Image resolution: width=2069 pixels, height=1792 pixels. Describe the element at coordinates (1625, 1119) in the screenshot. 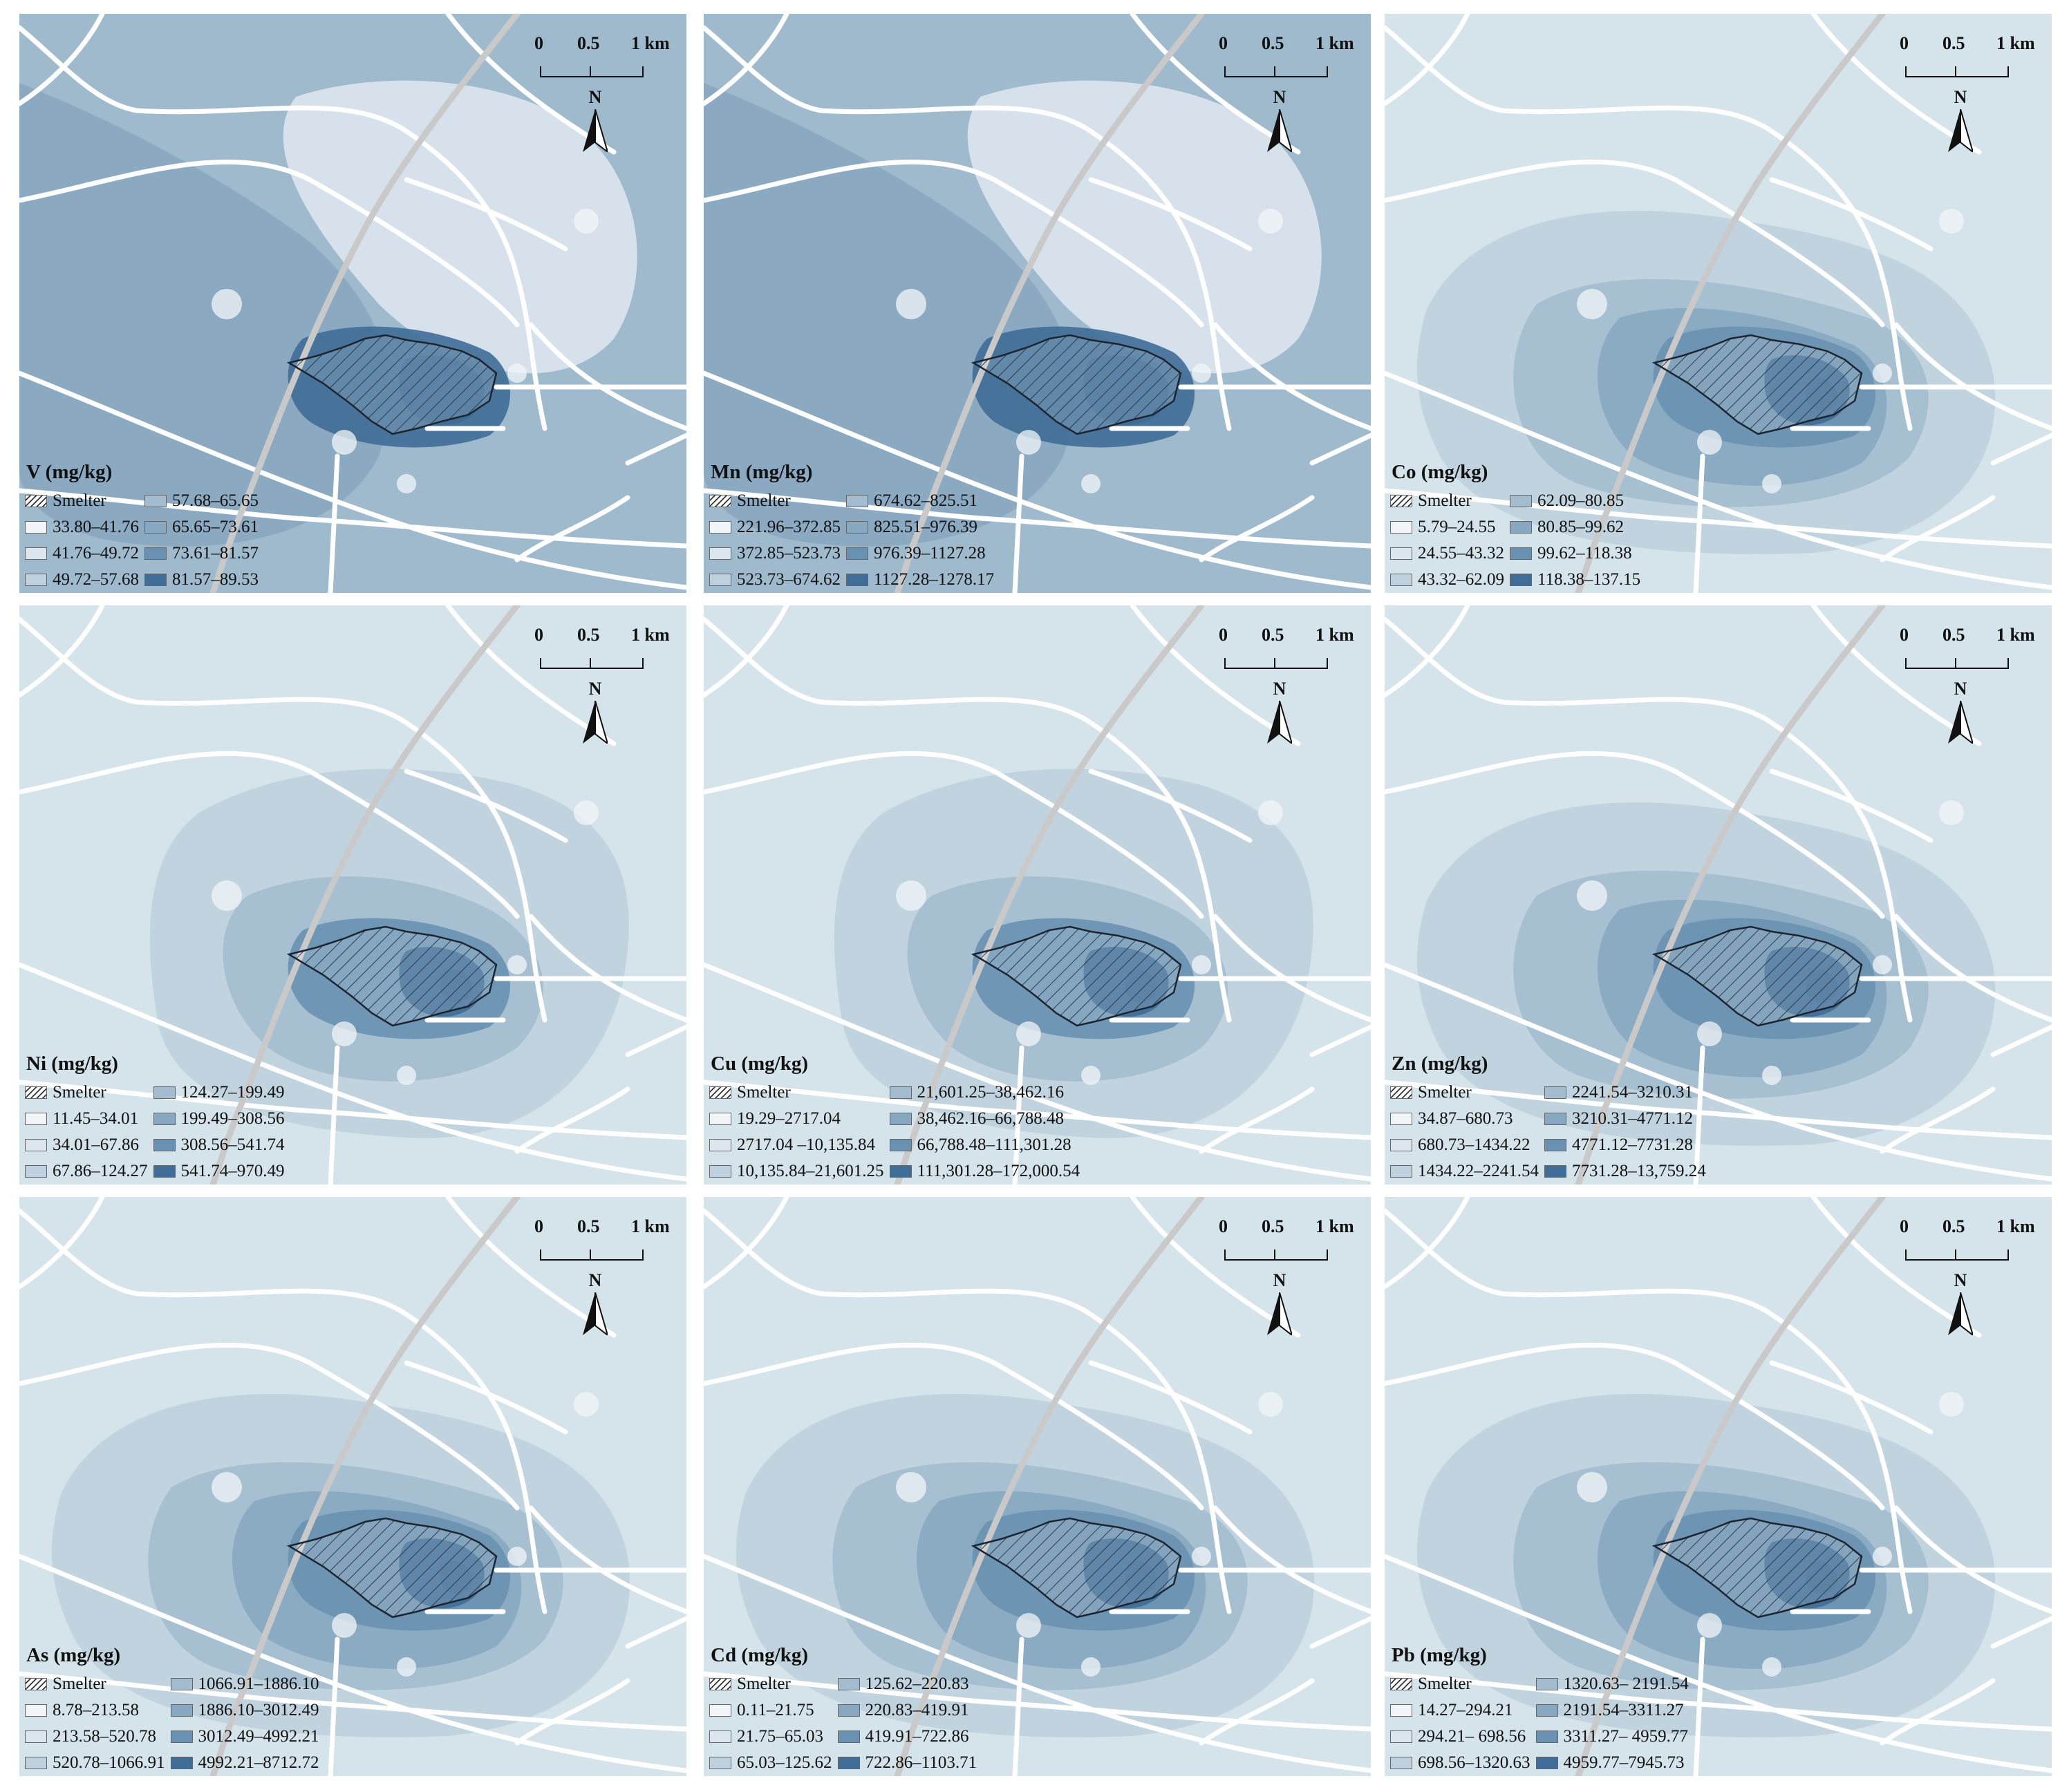

I see `legend-item: 3210.31–4771.12` at that location.